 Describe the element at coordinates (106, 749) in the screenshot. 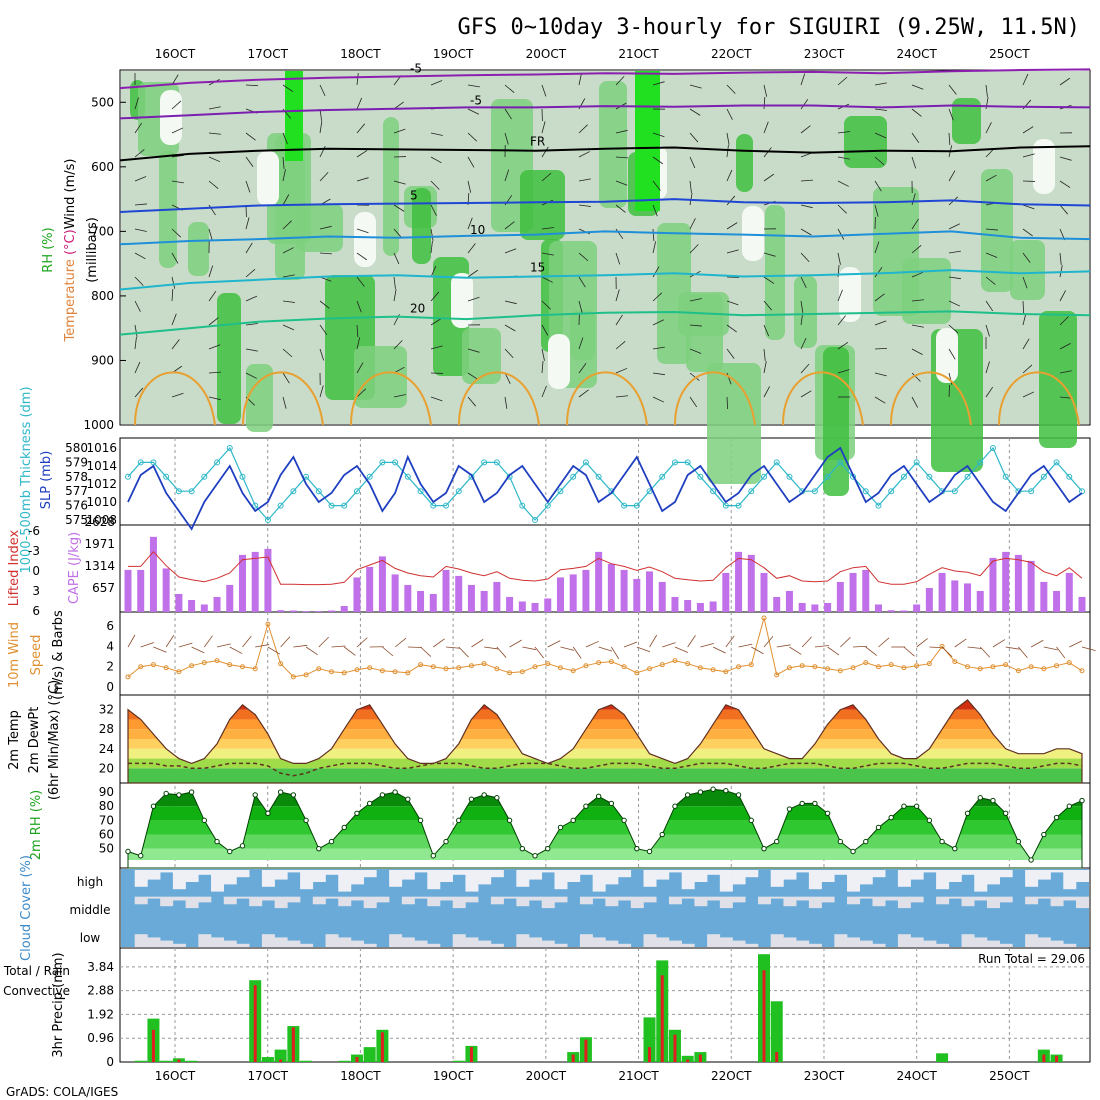

I see `temp-tick-label: 24` at that location.